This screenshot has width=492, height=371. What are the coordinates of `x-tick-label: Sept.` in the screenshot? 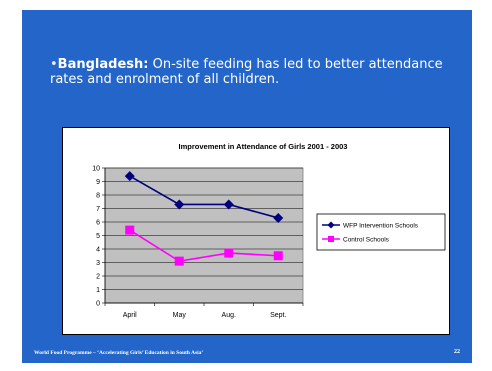 It's located at (278, 315).